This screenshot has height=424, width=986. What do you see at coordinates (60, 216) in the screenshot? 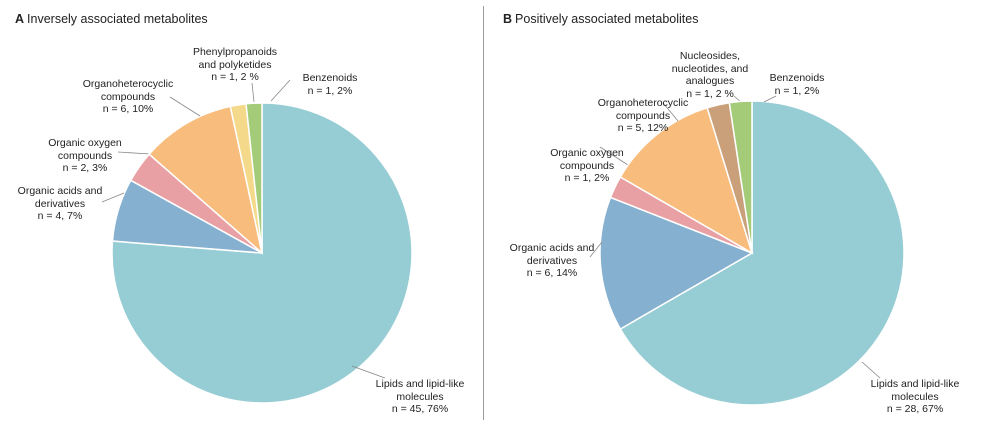
I see `slice-label-line: n = 4, 7%` at bounding box center [60, 216].